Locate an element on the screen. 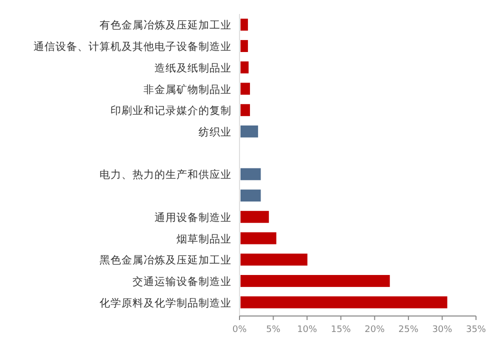 Image resolution: width=499 pixels, height=342 pixels. y-tick-label: 造纸及纸制品业 is located at coordinates (193, 67).